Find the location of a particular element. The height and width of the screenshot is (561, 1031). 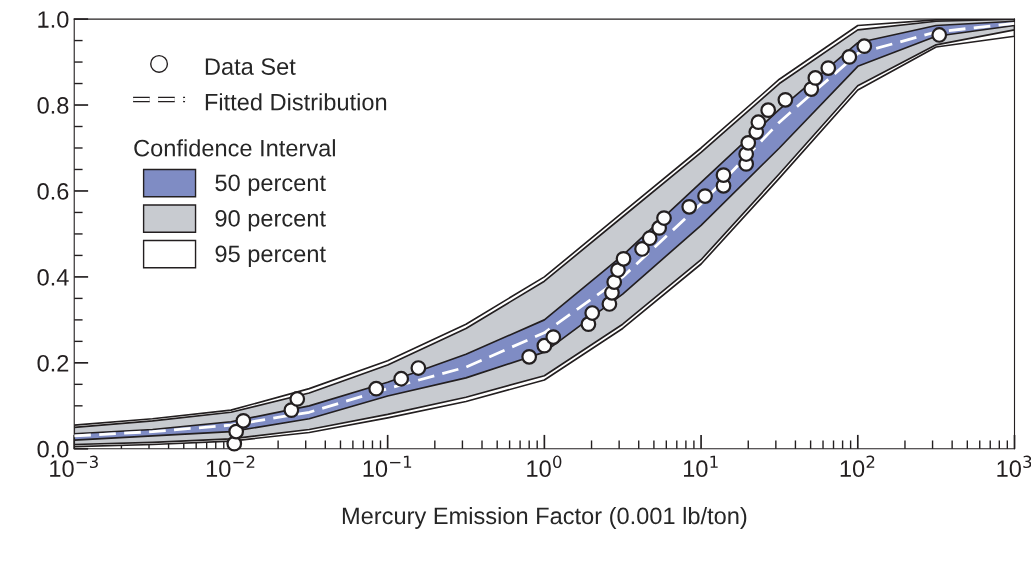

y-tick-label: 0.8 is located at coordinates (53, 105).